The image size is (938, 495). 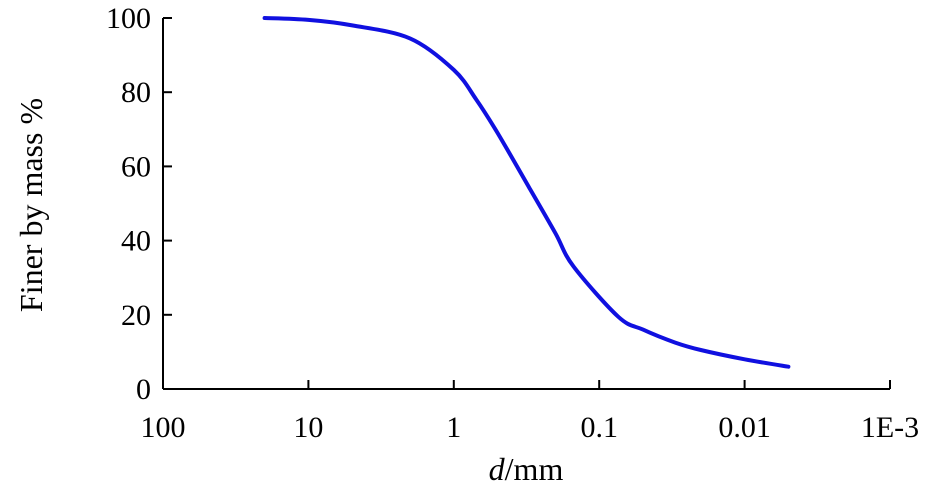 What do you see at coordinates (136, 166) in the screenshot?
I see `y-tick-label: 60` at bounding box center [136, 166].